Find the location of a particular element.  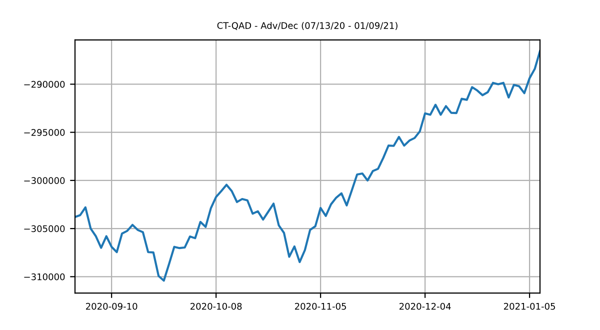

x-tick-label: 2021-01-05 is located at coordinates (529, 306).